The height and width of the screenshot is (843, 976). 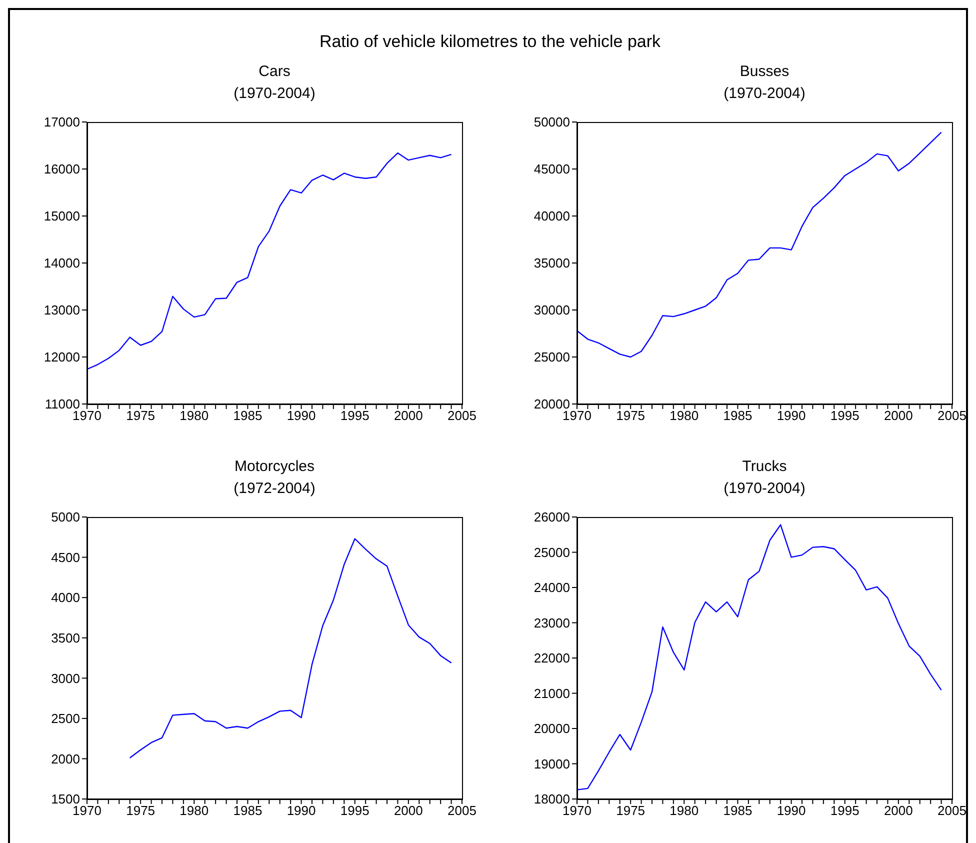 I want to click on y-tick-label: 15000, so click(x=62, y=216).